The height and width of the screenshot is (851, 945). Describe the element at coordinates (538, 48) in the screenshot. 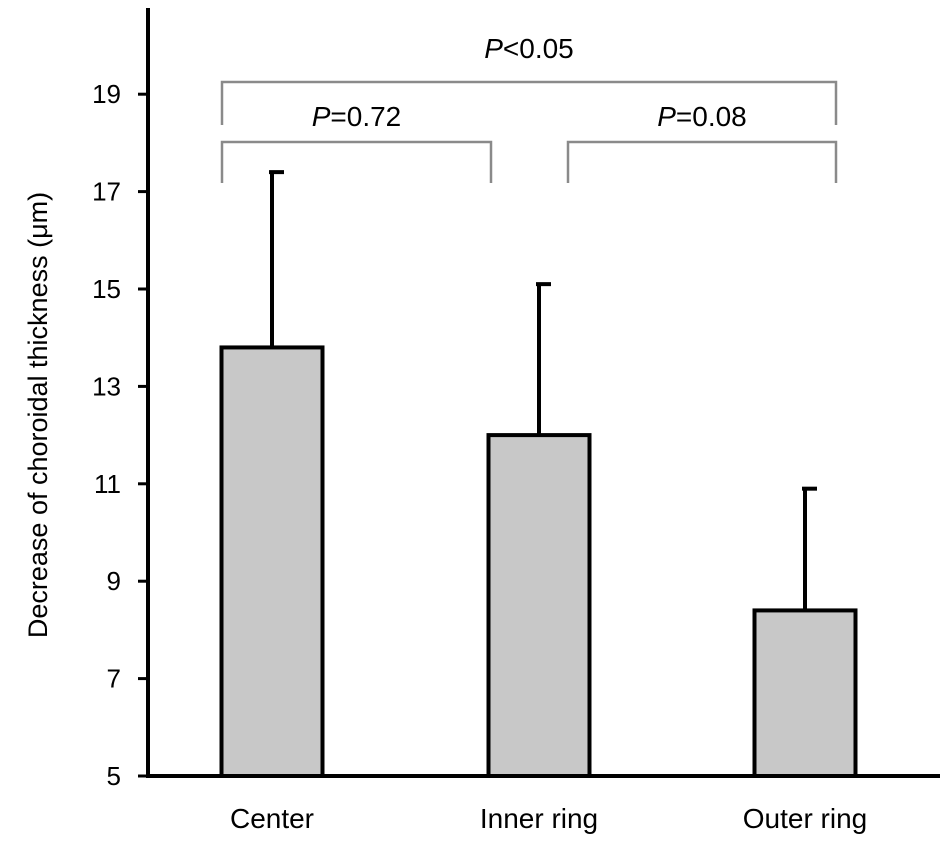

I see `p-value-text: <0.05` at that location.